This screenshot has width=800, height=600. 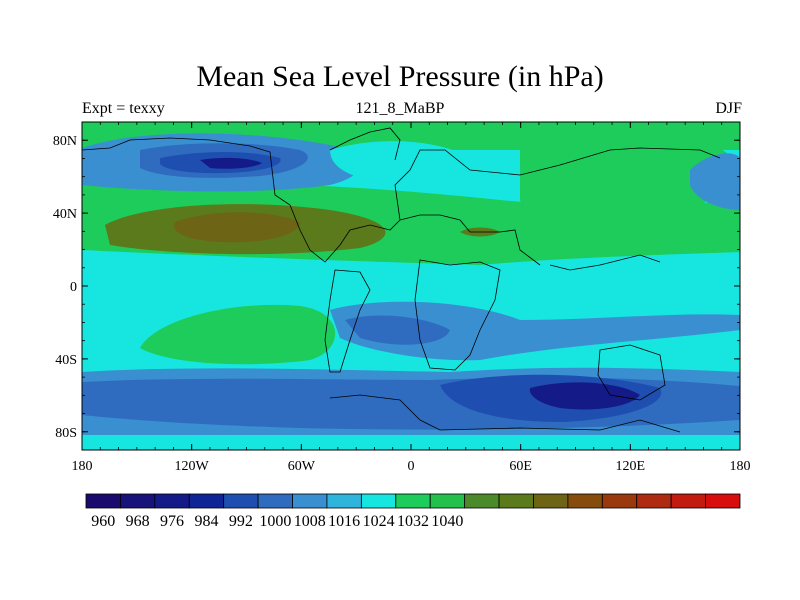 What do you see at coordinates (400, 76) in the screenshot?
I see `map-title: Mean Sea Level Pressure (in hPa)` at bounding box center [400, 76].